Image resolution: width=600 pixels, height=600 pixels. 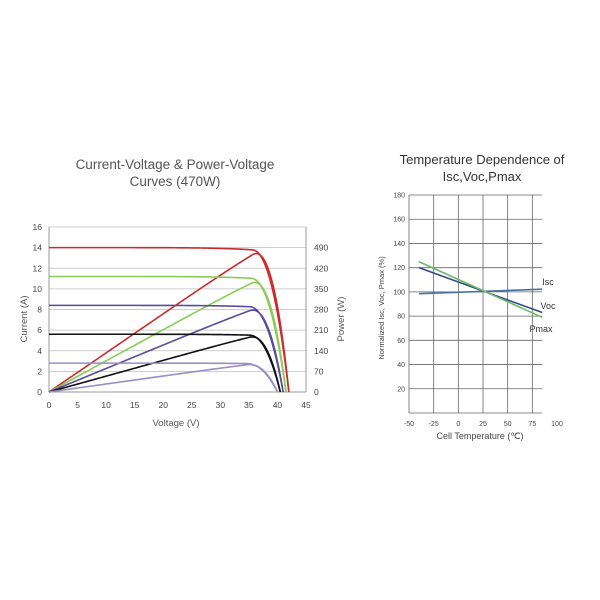 What do you see at coordinates (39, 371) in the screenshot?
I see `iv-y-tick-label: 2` at bounding box center [39, 371].